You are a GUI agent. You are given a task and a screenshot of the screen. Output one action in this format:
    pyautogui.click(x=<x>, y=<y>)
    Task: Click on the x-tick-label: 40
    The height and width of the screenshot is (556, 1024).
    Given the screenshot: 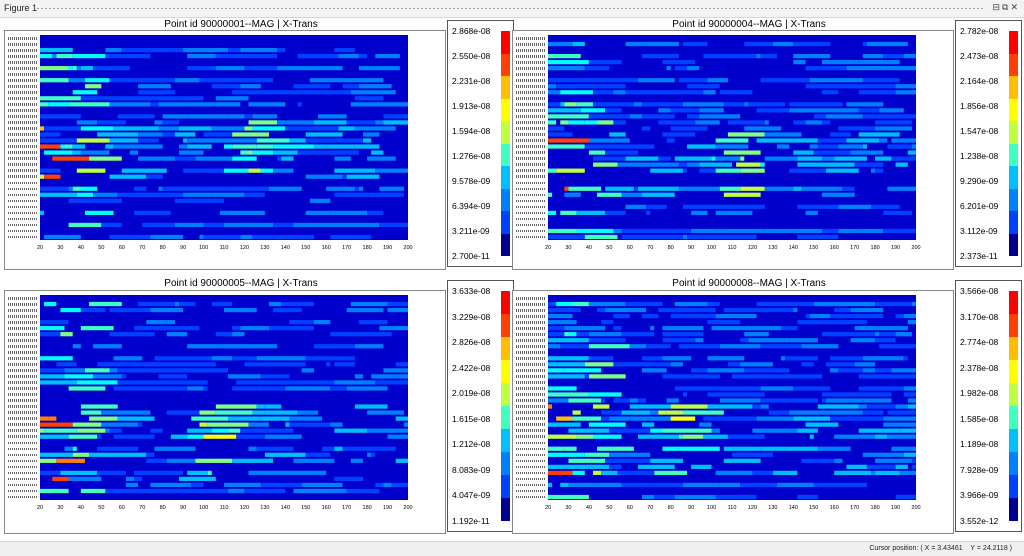 What is the action you would take?
    pyautogui.click(x=588, y=248)
    